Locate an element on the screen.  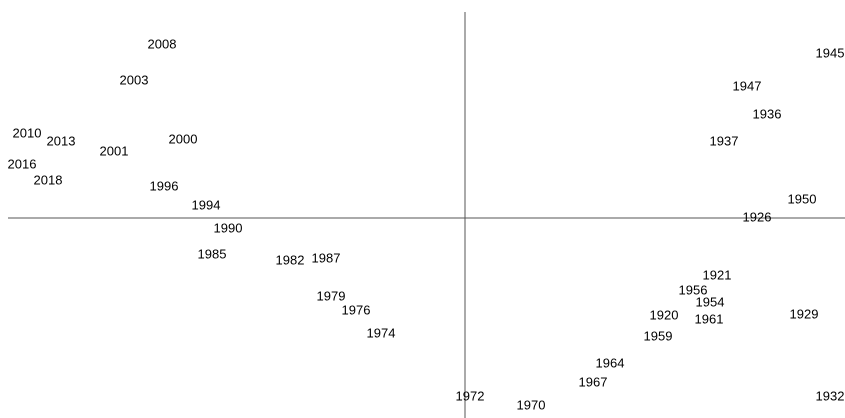
point-label: 1976 is located at coordinates (356, 309).